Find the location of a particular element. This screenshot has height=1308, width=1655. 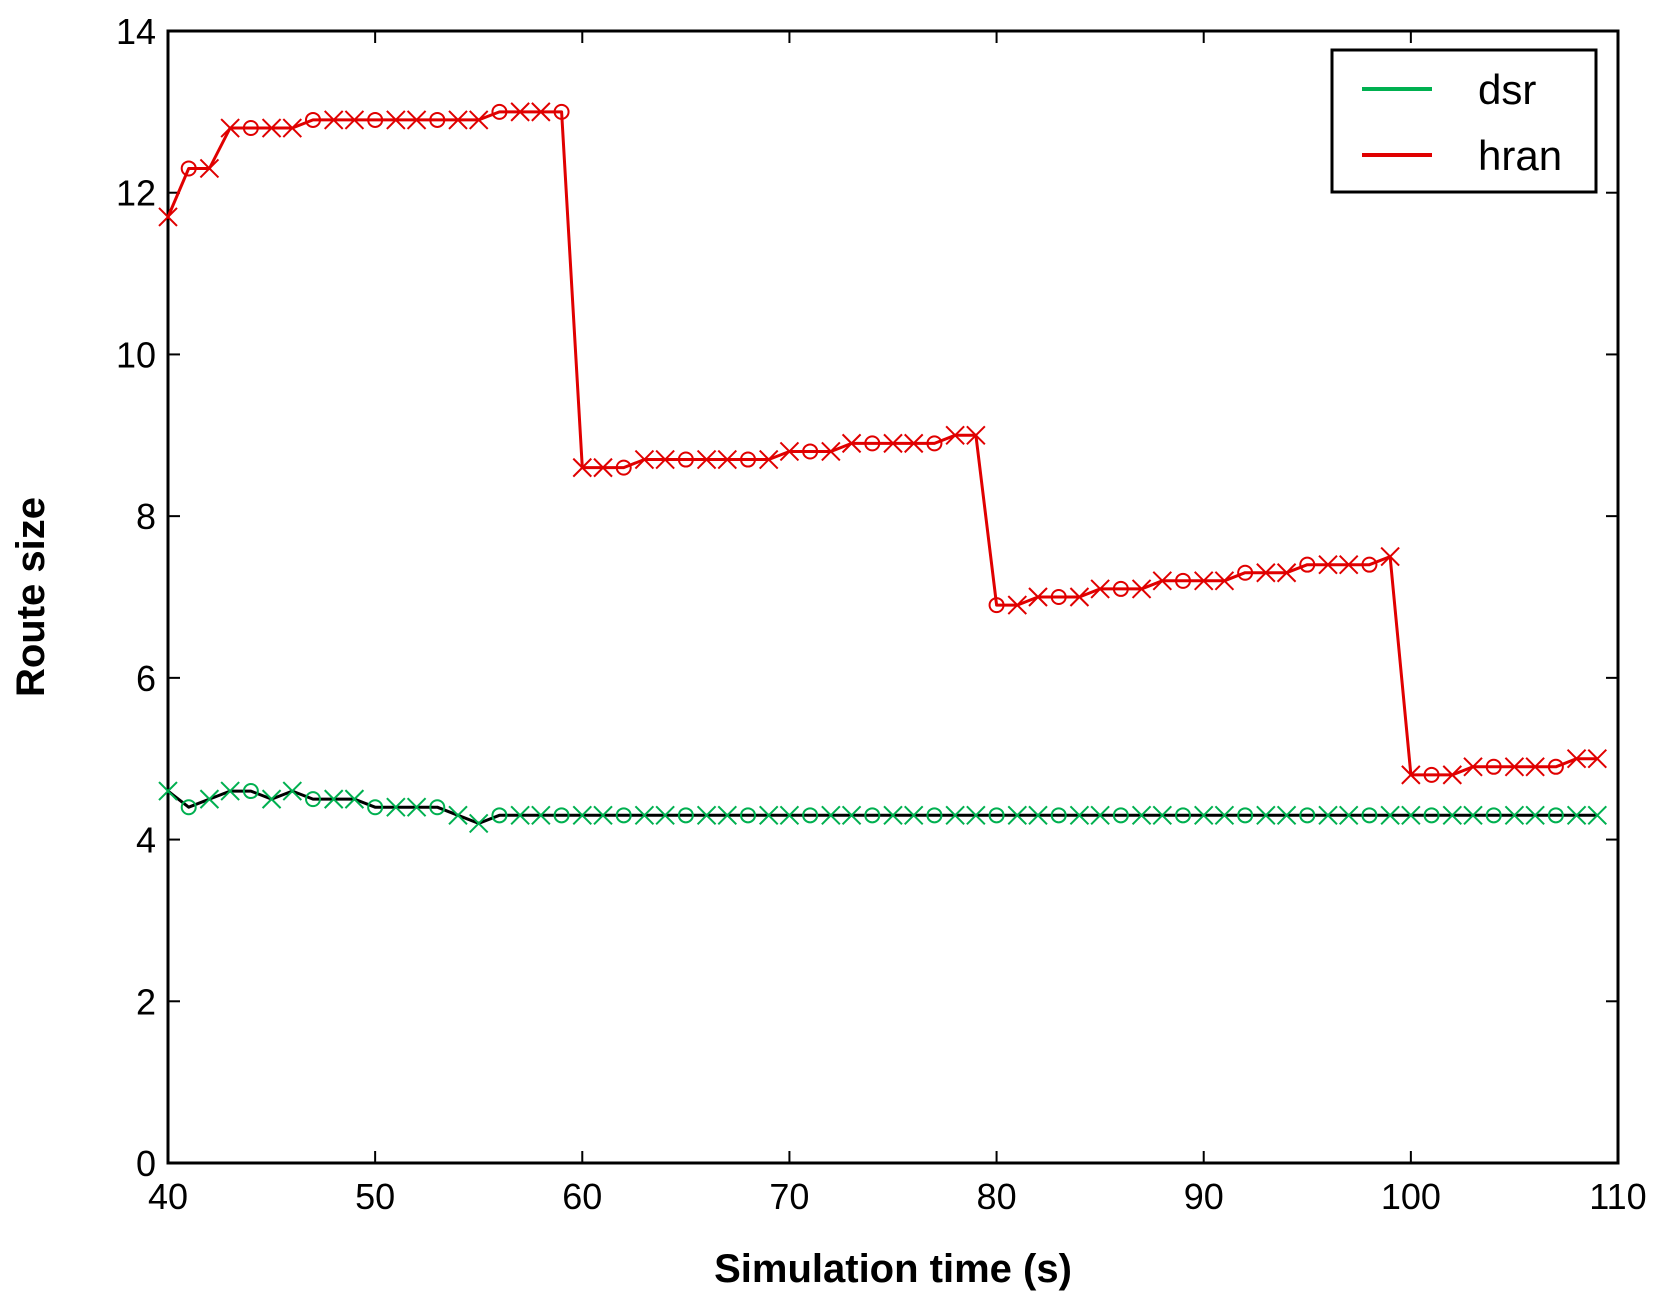

y-tick-label: 12 is located at coordinates (136, 193).